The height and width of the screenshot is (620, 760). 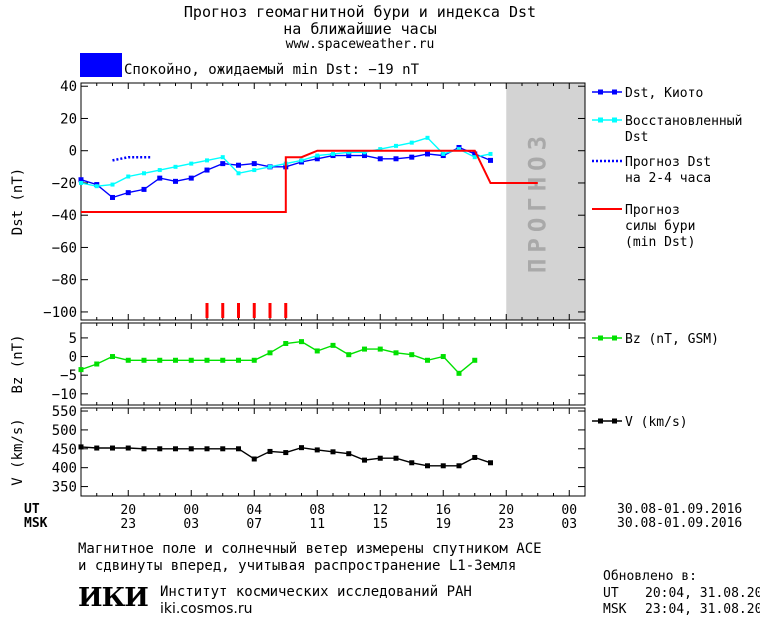 What do you see at coordinates (317, 510) in the screenshot?
I see `ut-tick-label: 08` at bounding box center [317, 510].